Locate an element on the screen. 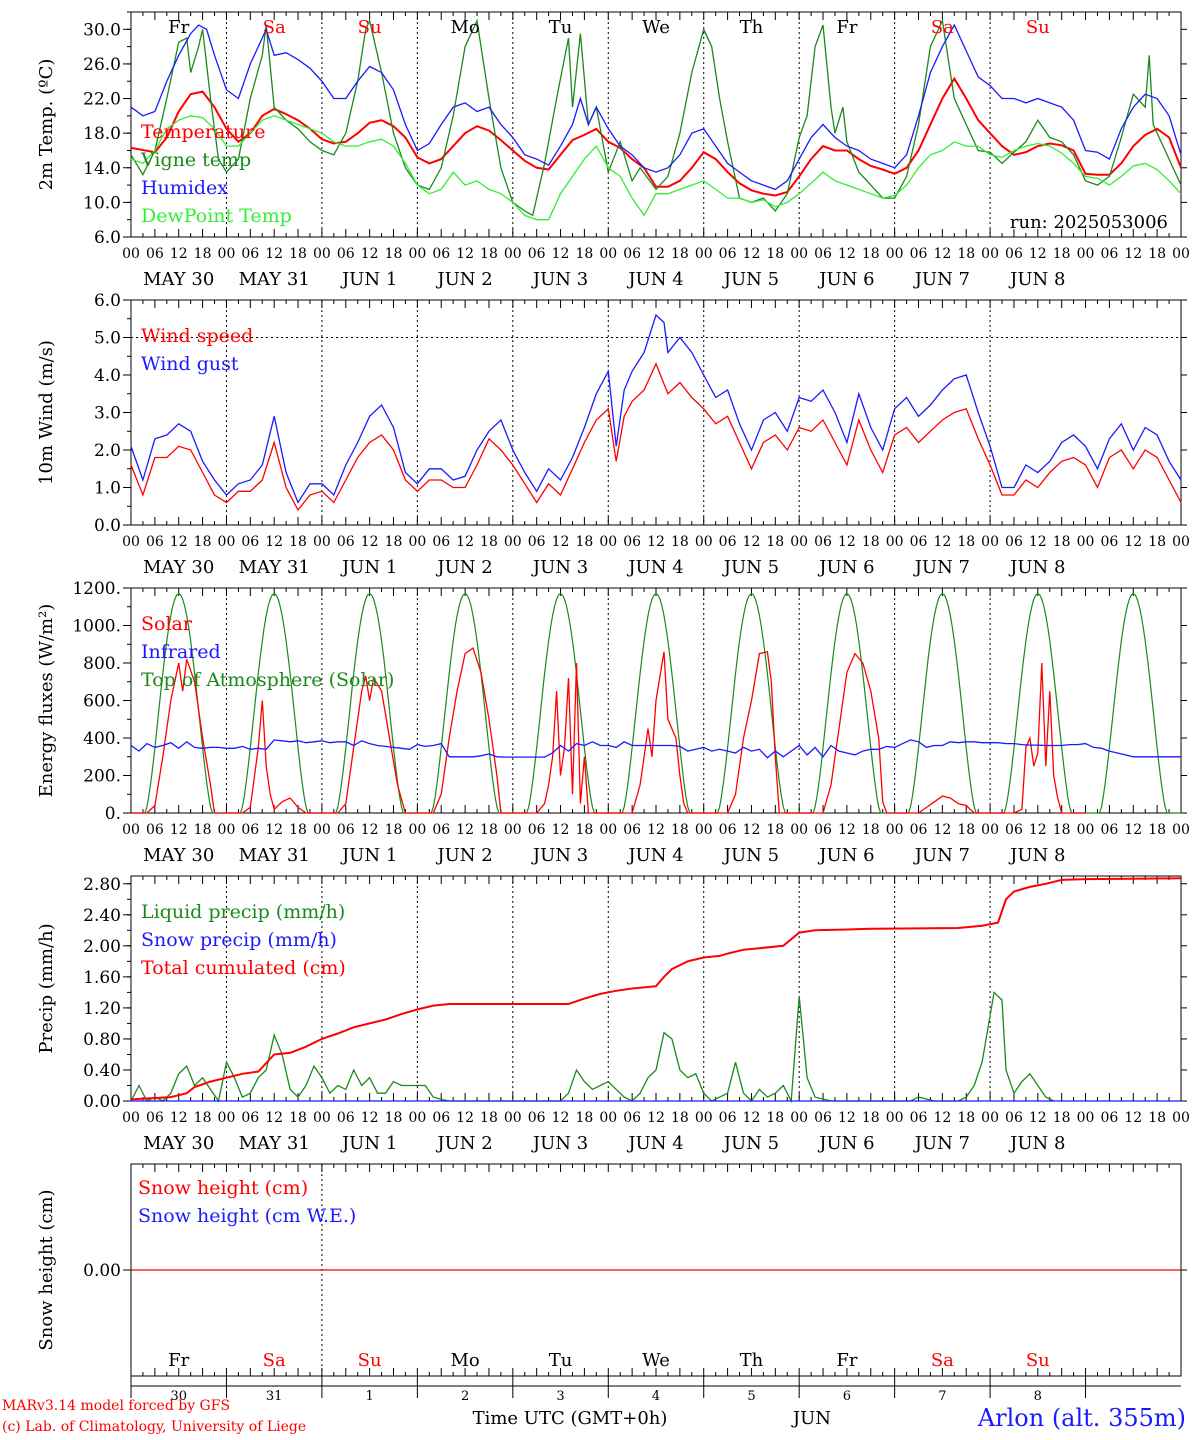  bottom-day-number: 7 is located at coordinates (942, 1396).